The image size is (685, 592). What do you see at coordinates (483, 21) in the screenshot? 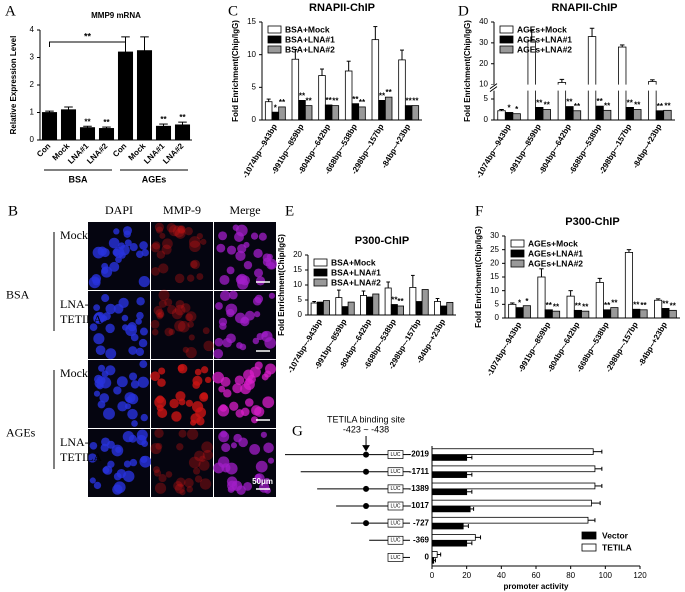
I see `y-tick-label: 40` at bounding box center [483, 21].